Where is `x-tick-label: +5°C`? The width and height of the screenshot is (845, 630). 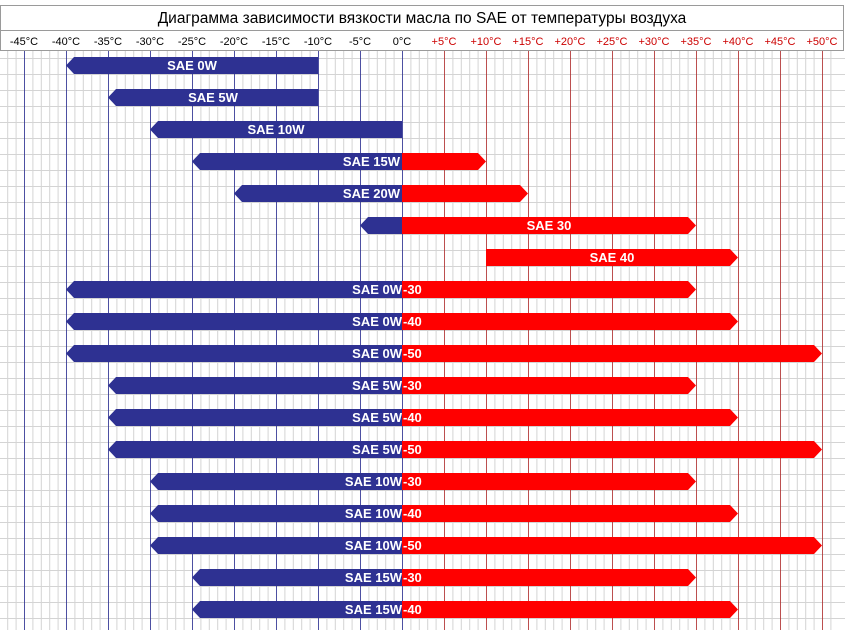 x-tick-label: +5°C is located at coordinates (444, 42).